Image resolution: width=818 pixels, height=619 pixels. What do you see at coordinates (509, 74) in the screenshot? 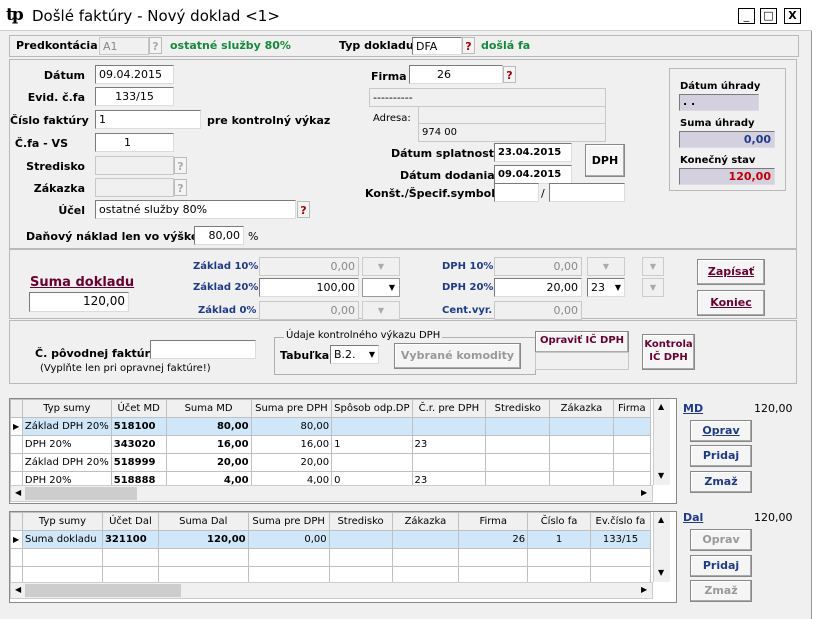
I see `firma-lookup-icon: ?` at bounding box center [509, 74].